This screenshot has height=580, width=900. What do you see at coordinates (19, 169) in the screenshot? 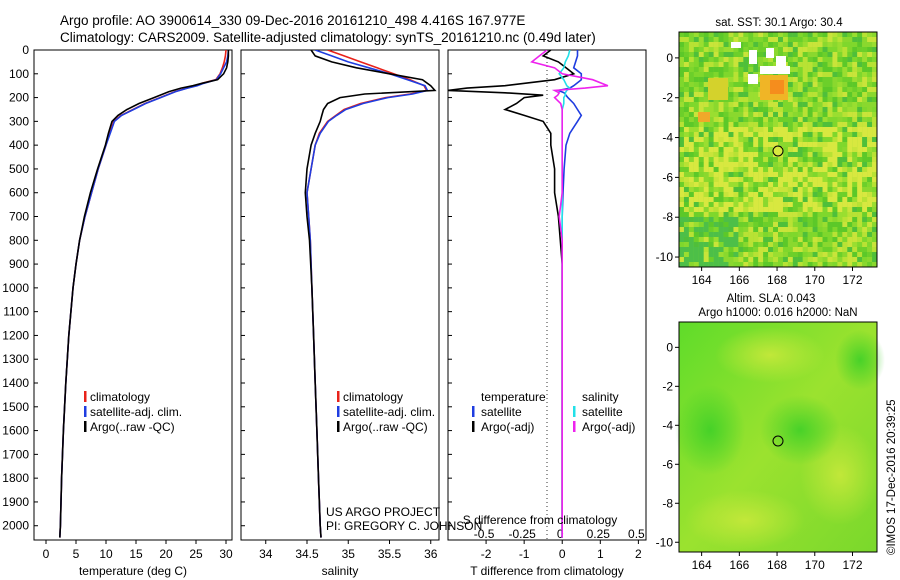
I see `depth-tick-label: 500` at bounding box center [19, 169].